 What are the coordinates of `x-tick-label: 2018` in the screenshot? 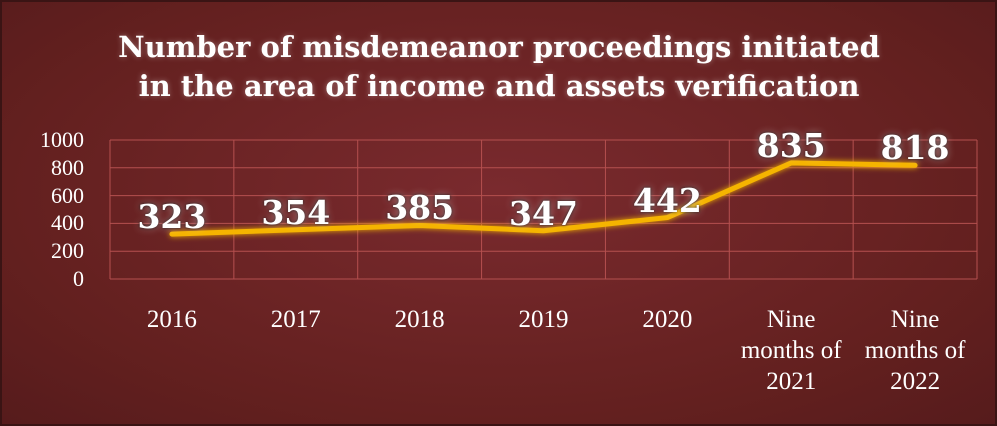 It's located at (419, 319).